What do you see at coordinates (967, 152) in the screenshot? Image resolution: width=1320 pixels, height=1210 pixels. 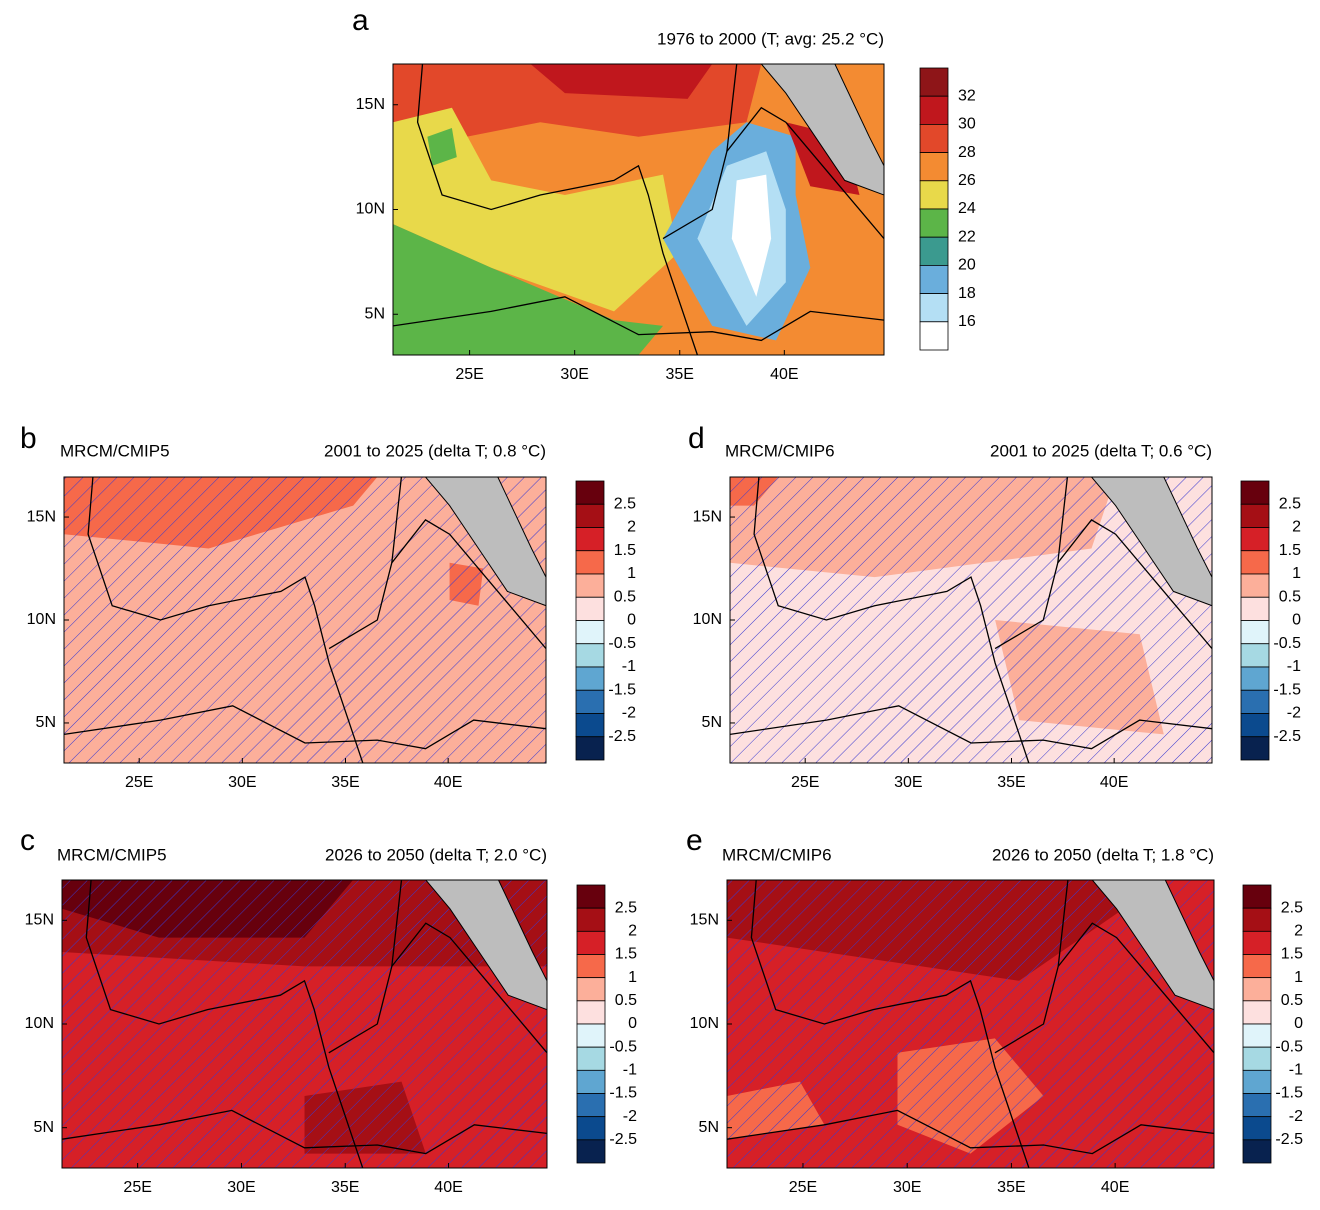 I see `colorbar-label: 28` at bounding box center [967, 152].